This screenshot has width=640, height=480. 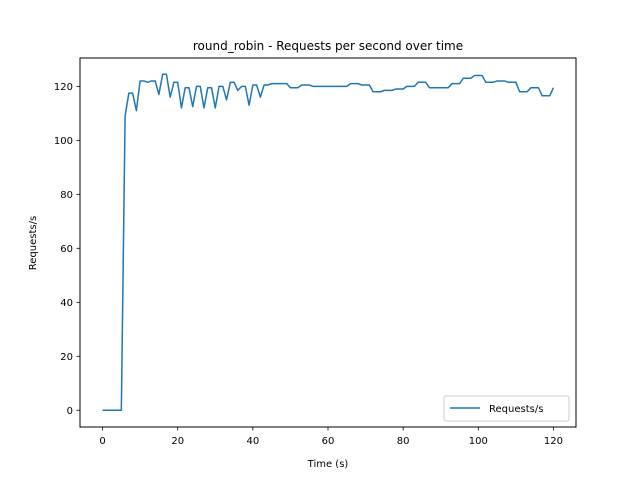 What do you see at coordinates (63, 141) in the screenshot?
I see `y-tick-label: 100` at bounding box center [63, 141].